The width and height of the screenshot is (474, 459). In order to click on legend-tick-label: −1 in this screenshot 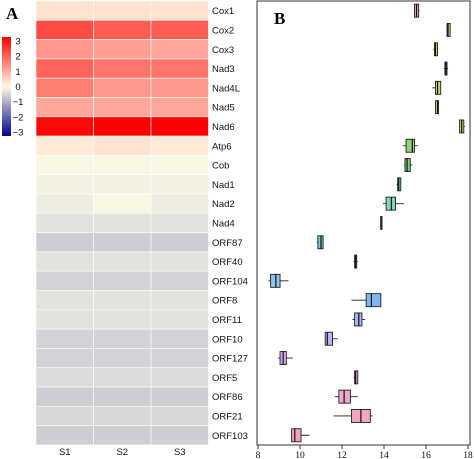, I will do `click(18, 102)`.